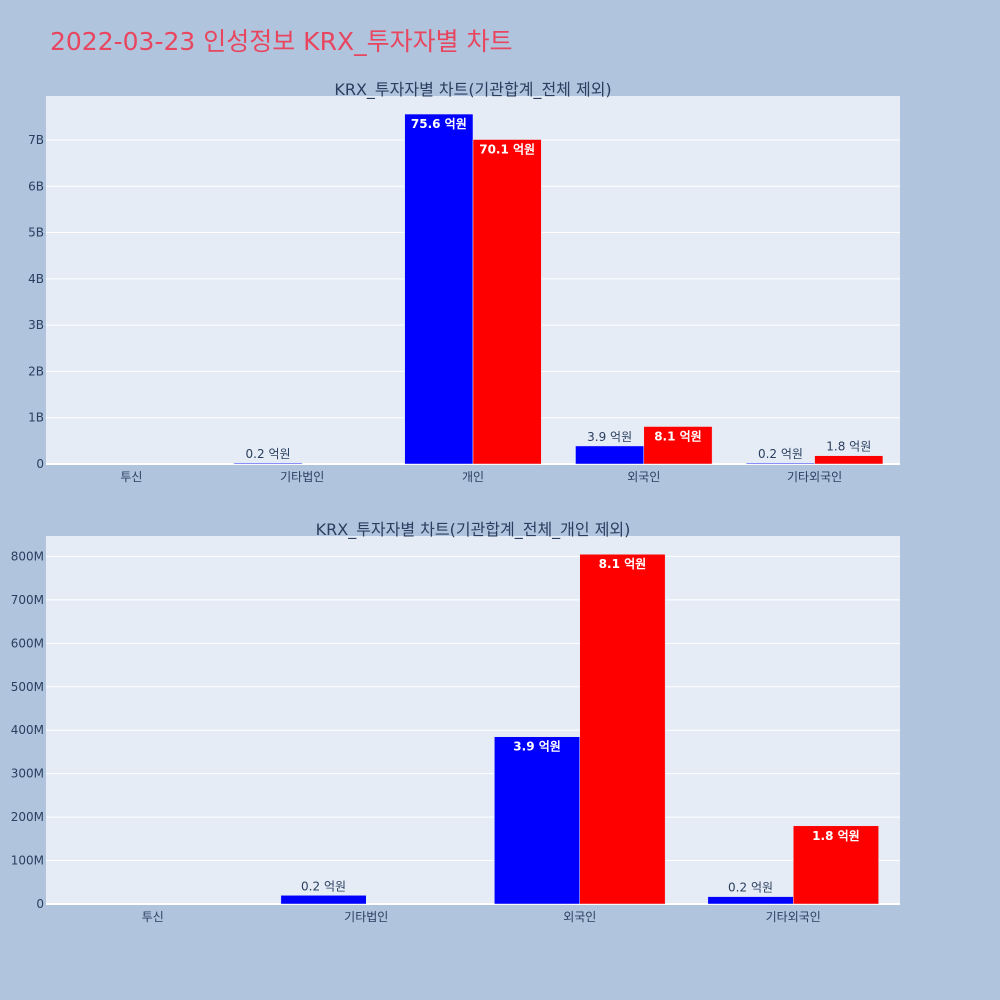 This screenshot has width=1000, height=1000. I want to click on y-tick-label: 1B, so click(36, 418).